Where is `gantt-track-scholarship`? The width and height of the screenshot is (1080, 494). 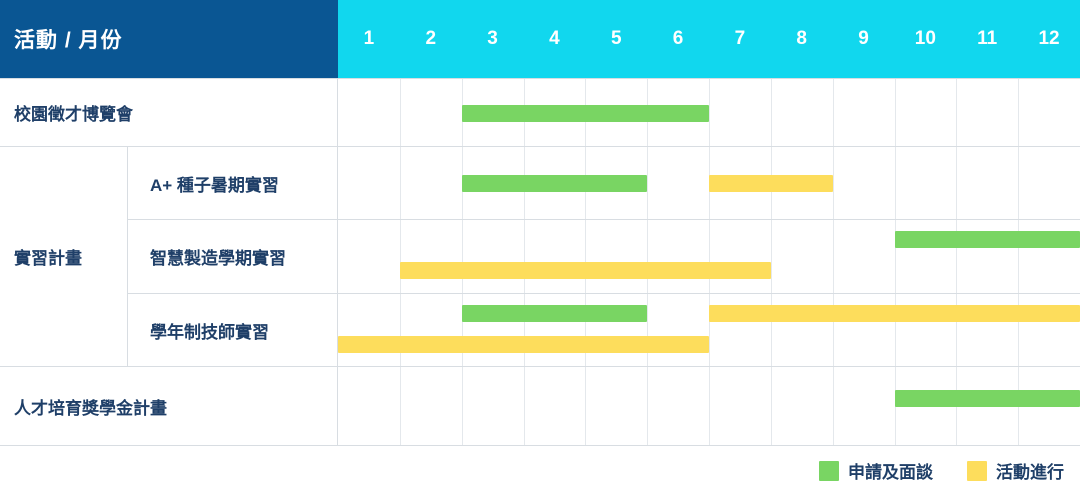 gantt-track-scholarship is located at coordinates (709, 406).